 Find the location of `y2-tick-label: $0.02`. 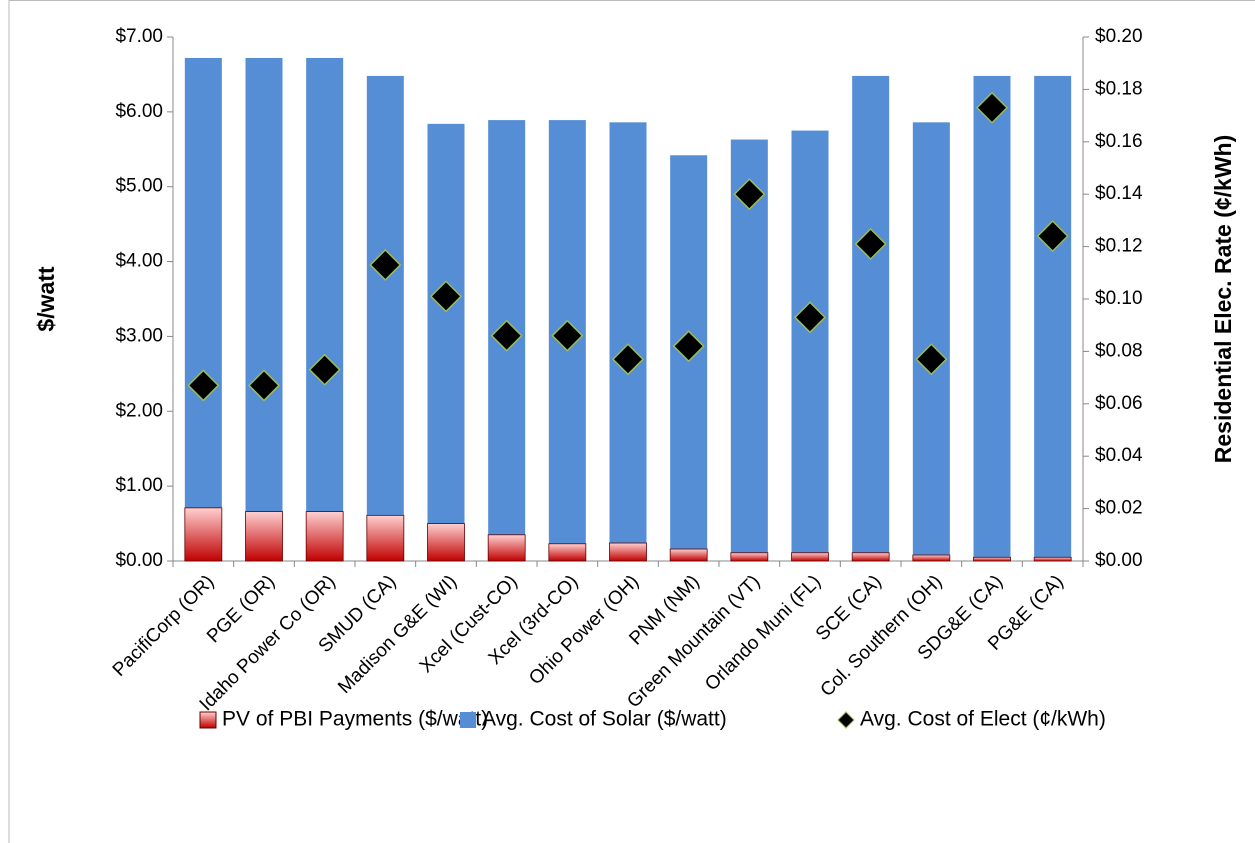

y2-tick-label: $0.02 is located at coordinates (1119, 508).